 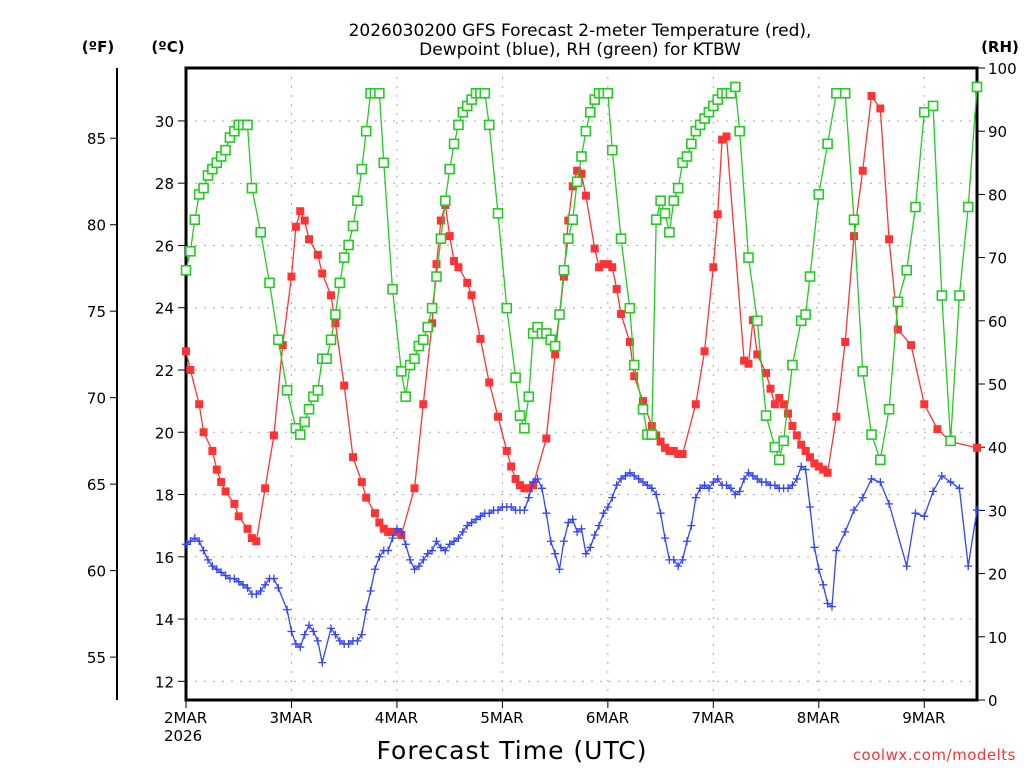 What do you see at coordinates (164, 682) in the screenshot?
I see `celsius-tick-label: 12` at bounding box center [164, 682].